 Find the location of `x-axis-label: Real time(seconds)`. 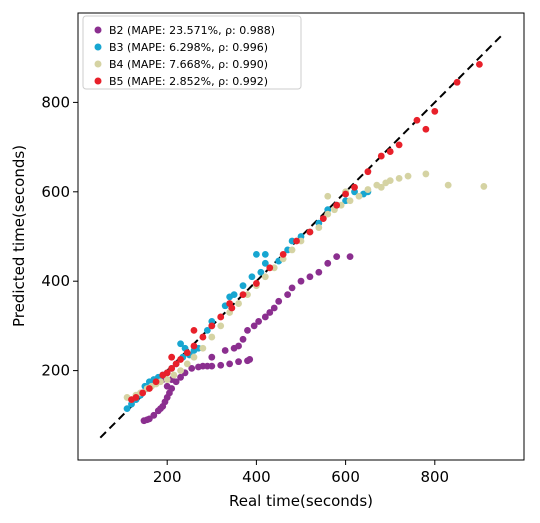

x-axis-label: Real time(seconds) is located at coordinates (301, 501).